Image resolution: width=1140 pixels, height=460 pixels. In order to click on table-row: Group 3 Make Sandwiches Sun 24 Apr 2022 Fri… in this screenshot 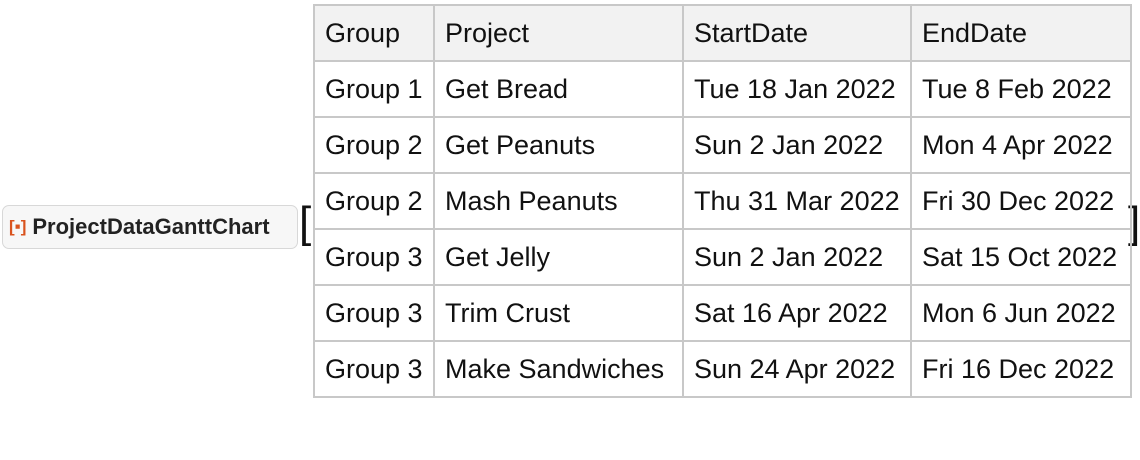, I will do `click(722, 369)`.